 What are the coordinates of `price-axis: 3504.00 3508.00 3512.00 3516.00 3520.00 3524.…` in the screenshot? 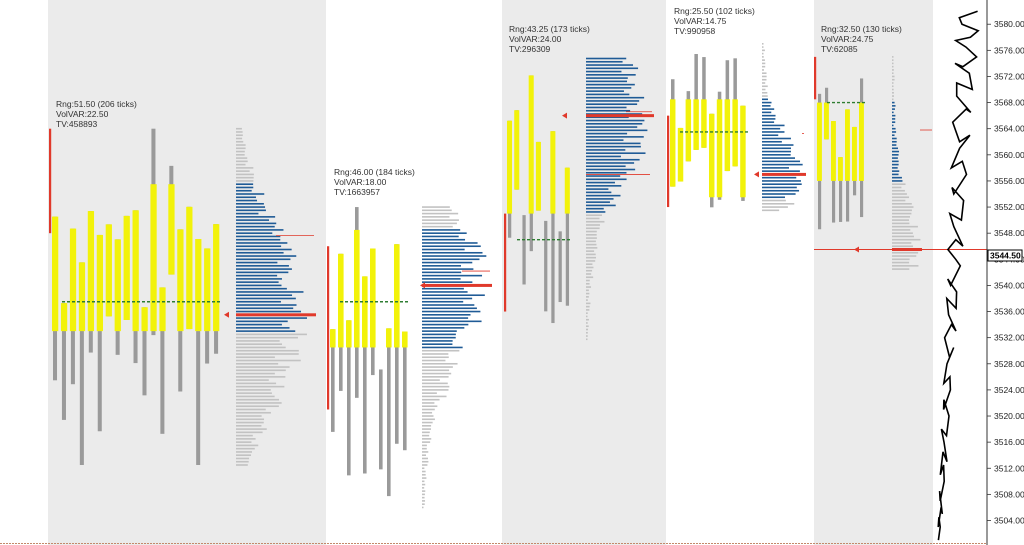 It's located at (1005, 272).